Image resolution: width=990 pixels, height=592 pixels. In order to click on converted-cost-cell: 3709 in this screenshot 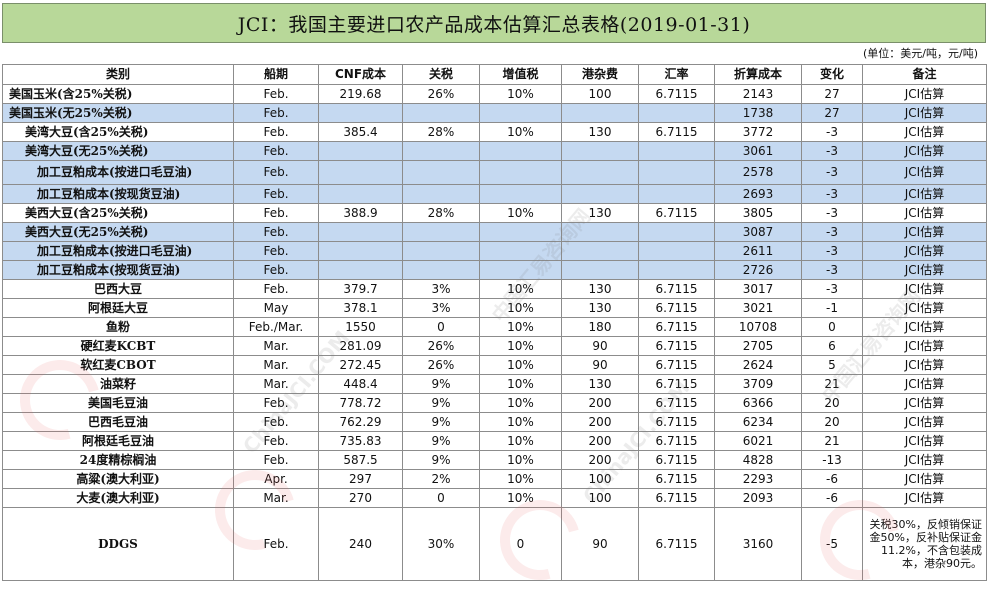, I will do `click(758, 384)`.